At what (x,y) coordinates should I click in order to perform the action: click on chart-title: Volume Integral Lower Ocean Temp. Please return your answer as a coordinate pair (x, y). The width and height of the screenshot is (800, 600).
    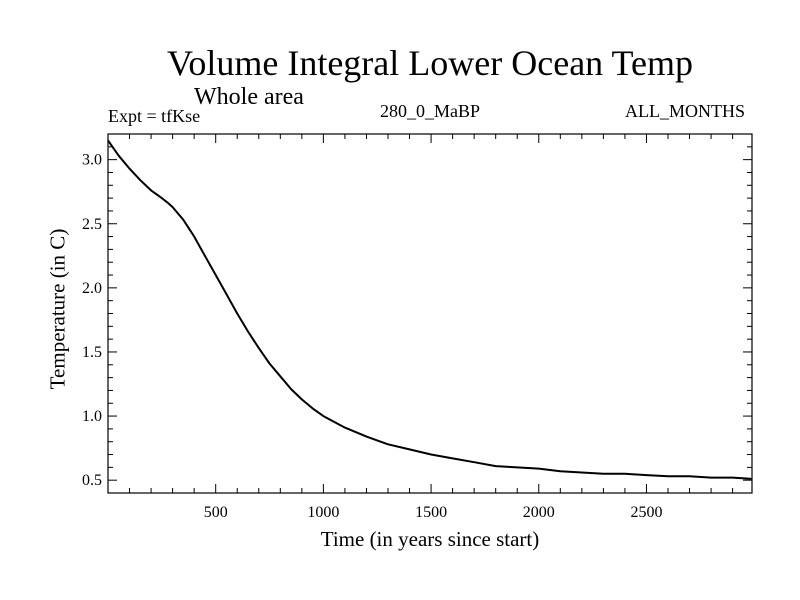
    Looking at the image, I should click on (430, 63).